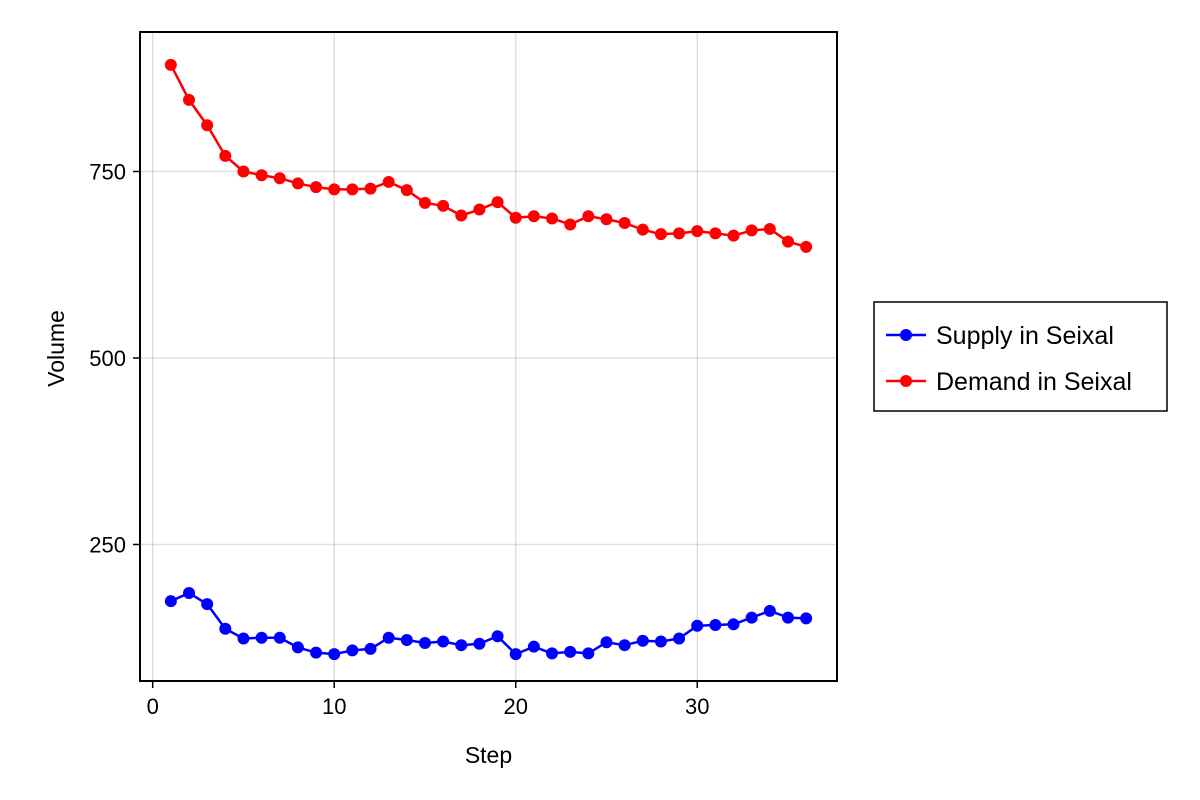 This screenshot has width=1200, height=800. I want to click on legend-item: Supply in Seixal, so click(1000, 336).